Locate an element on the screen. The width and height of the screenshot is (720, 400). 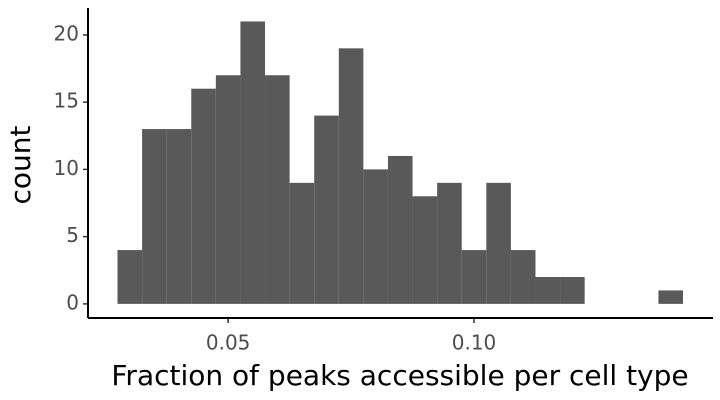
y-tick-label: 15 is located at coordinates (66, 101).